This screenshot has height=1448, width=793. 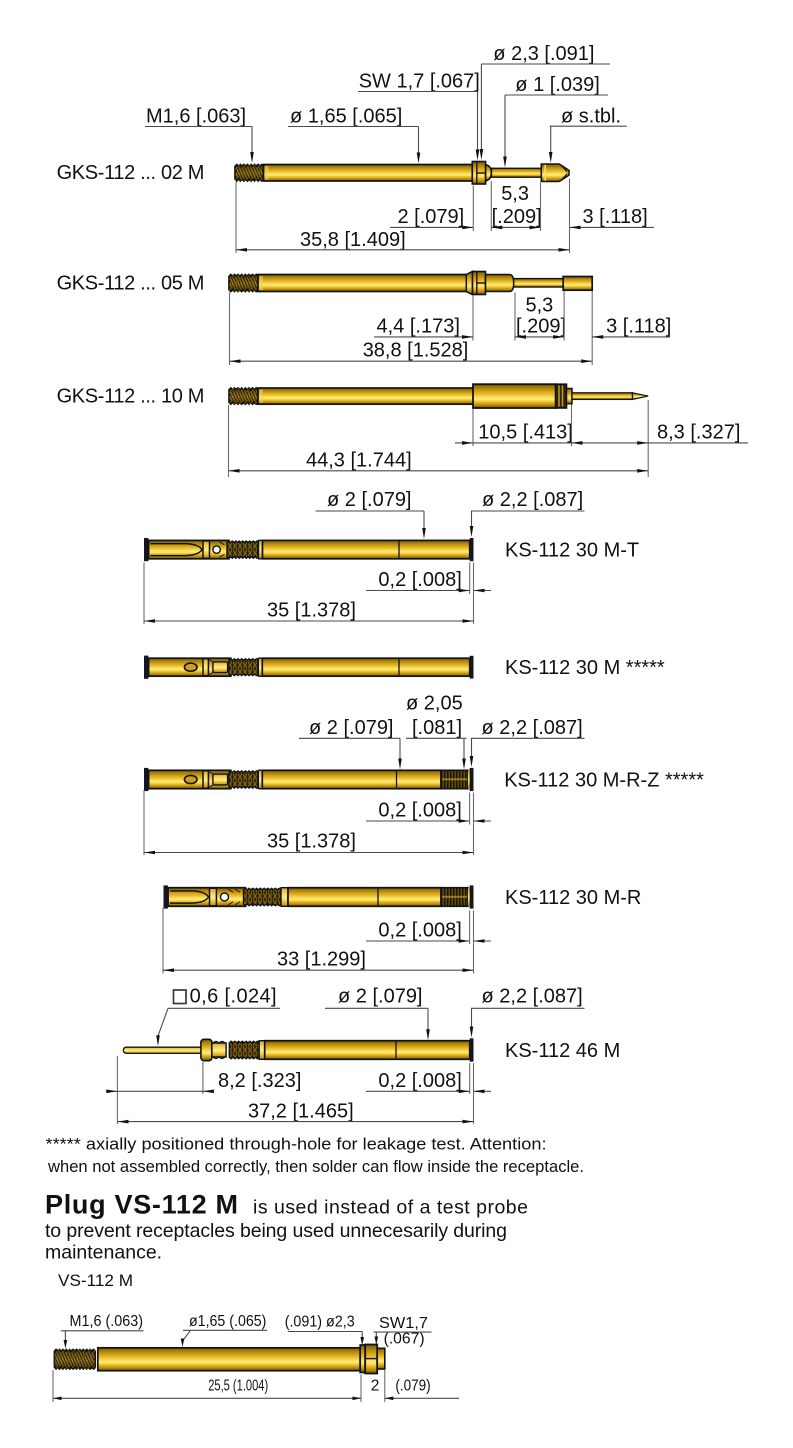 What do you see at coordinates (320, 1322) in the screenshot?
I see `svg-text: (.091) ø2,3` at bounding box center [320, 1322].